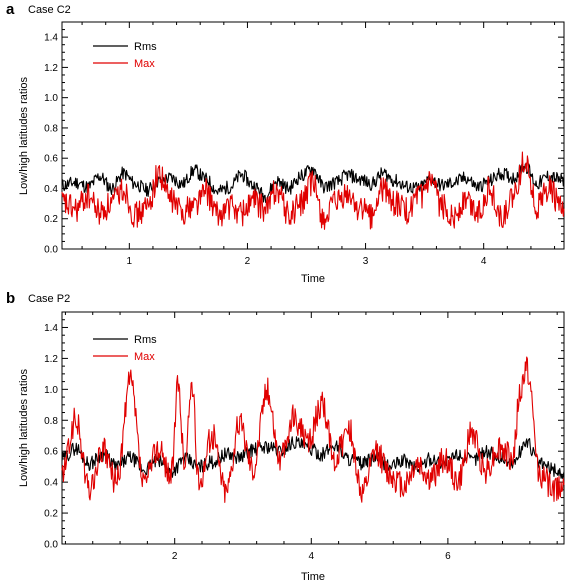 The width and height of the screenshot is (567, 584). What do you see at coordinates (51, 483) in the screenshot?
I see `panel-b-ytick-label: 0.4` at bounding box center [51, 483].